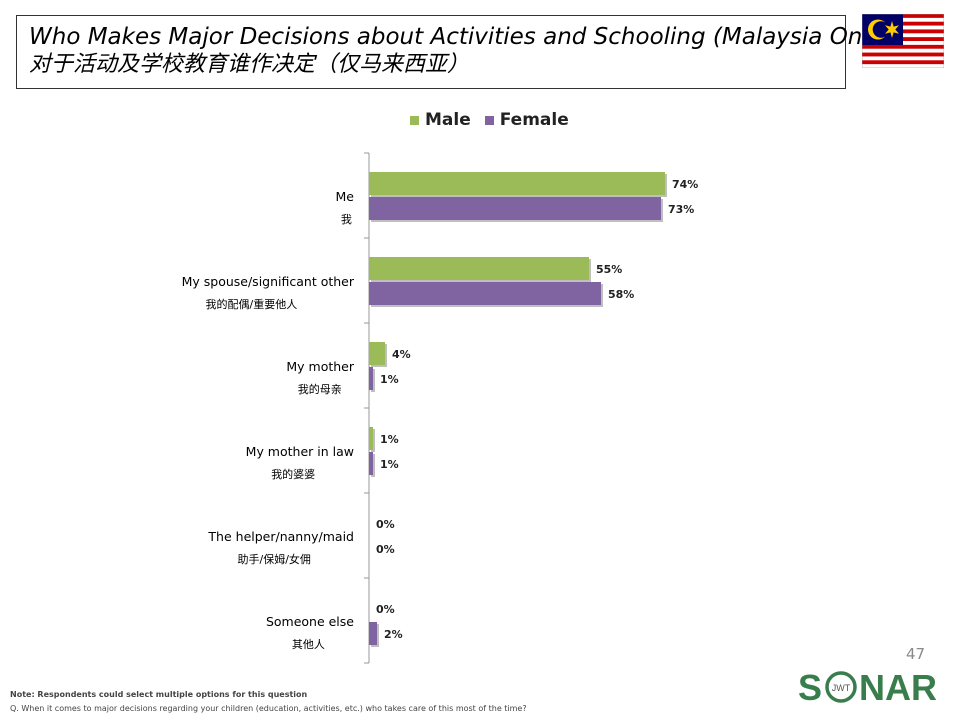 Image resolution: width=960 pixels, height=720 pixels. I want to click on data-label-female: 73%, so click(681, 209).